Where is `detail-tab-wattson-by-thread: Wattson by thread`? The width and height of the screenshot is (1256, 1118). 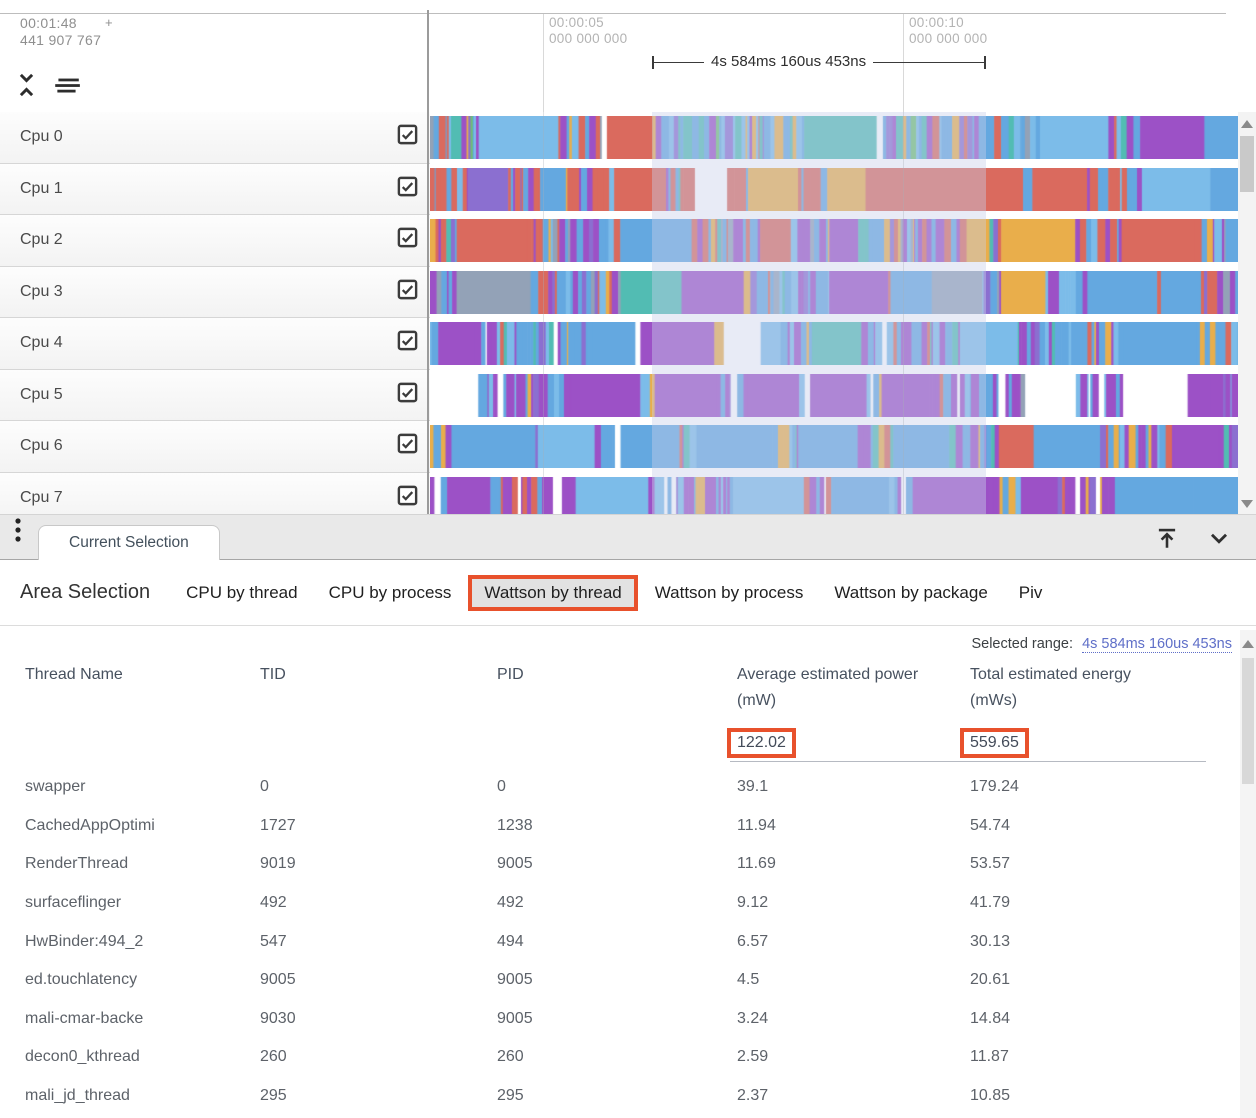
detail-tab-wattson-by-thread: Wattson by thread is located at coordinates (553, 592).